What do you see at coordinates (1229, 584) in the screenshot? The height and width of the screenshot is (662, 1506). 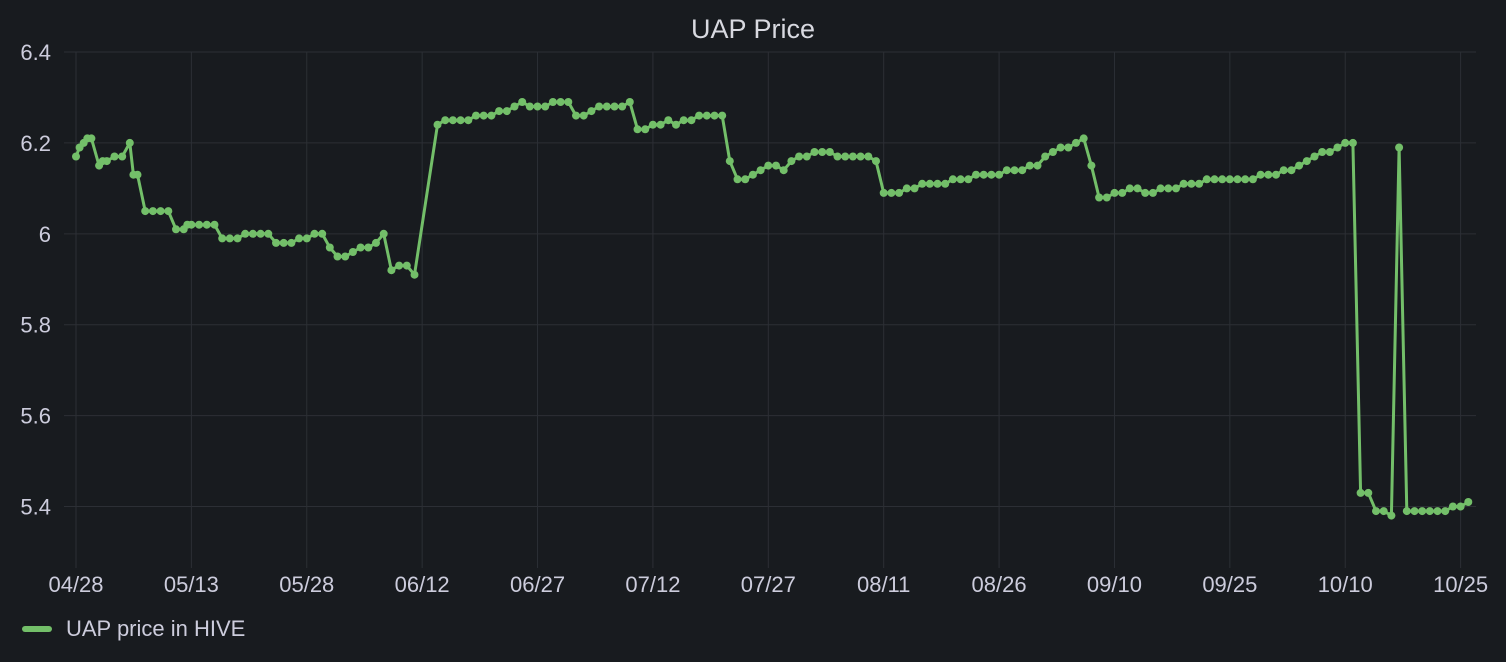 I see `x-tick-label: 09/25` at bounding box center [1229, 584].